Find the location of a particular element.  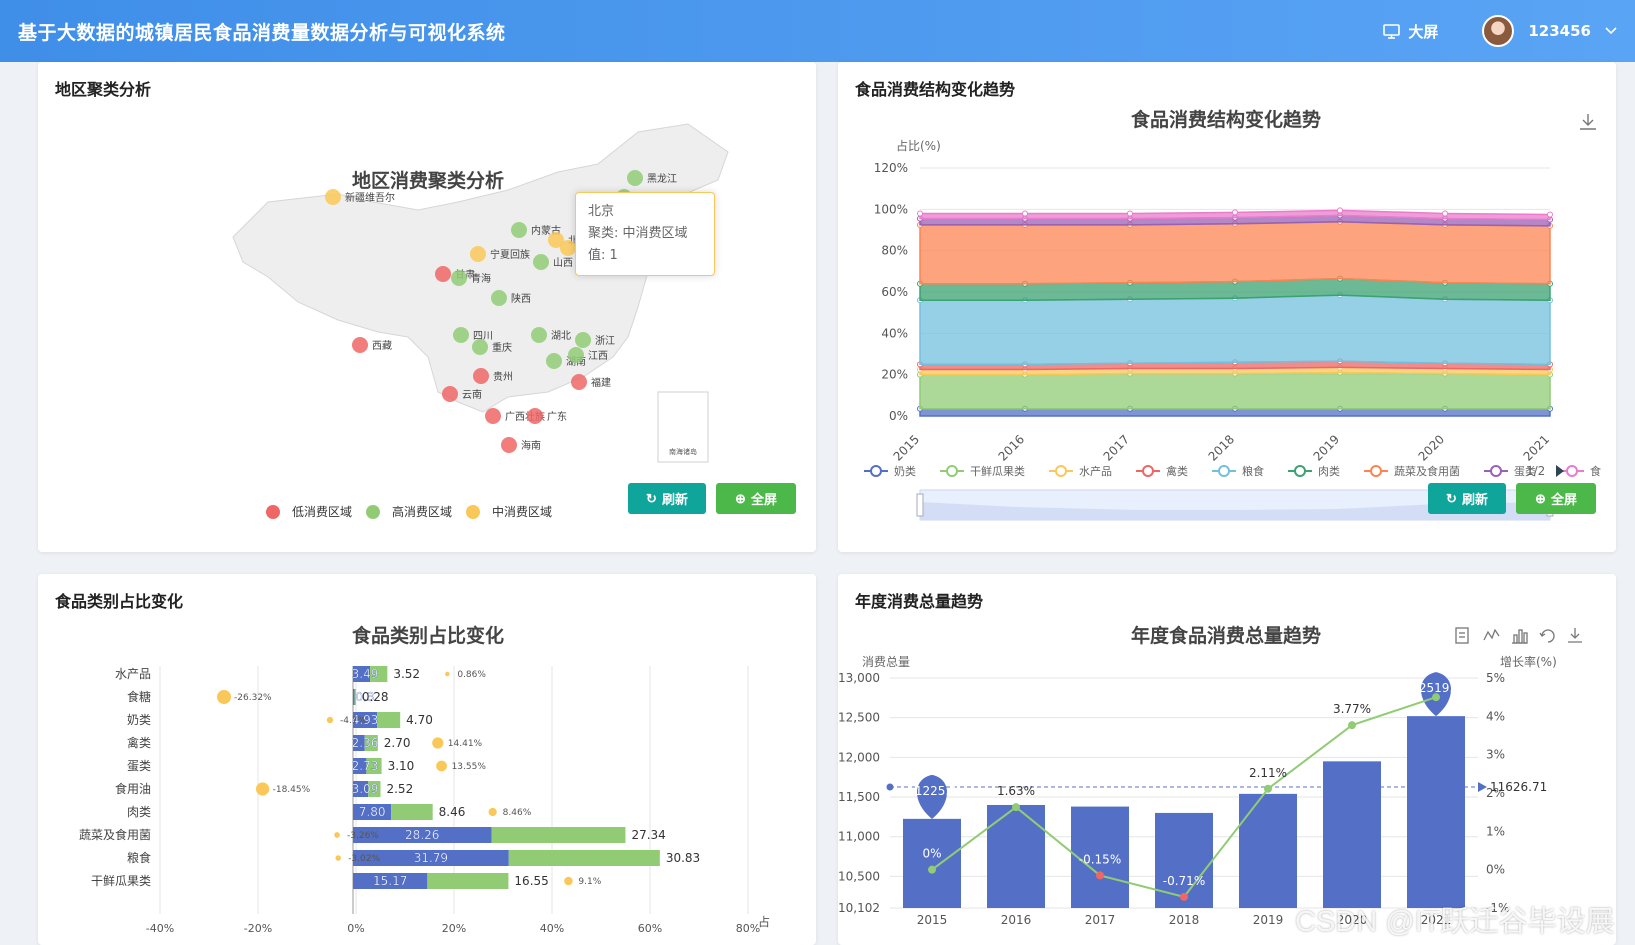

legend-label: 禽类 is located at coordinates (1177, 471).